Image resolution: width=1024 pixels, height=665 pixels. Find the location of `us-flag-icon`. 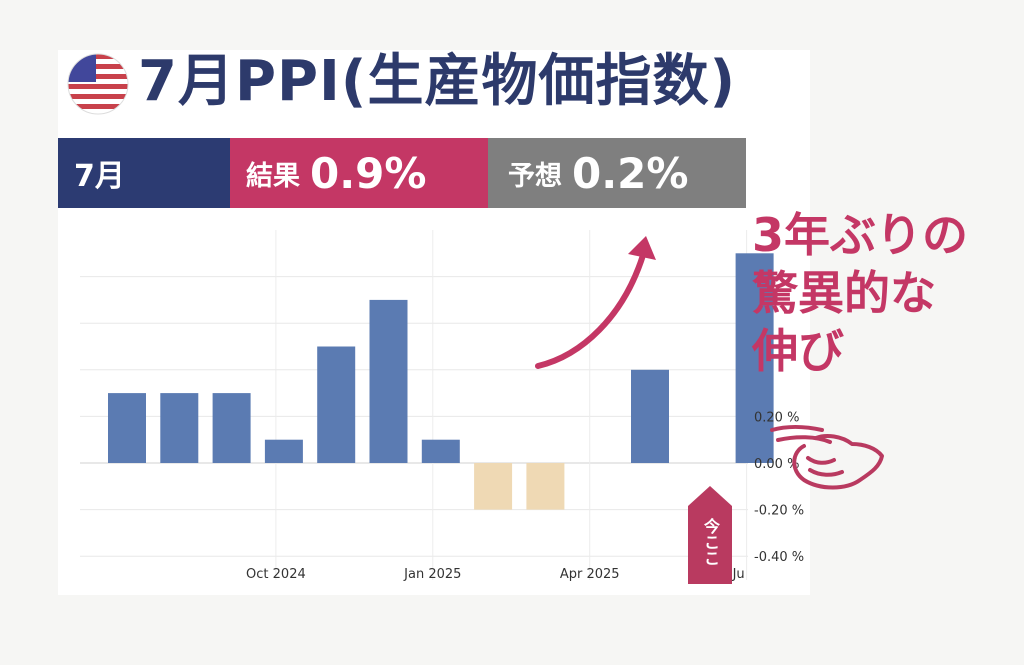

us-flag-icon is located at coordinates (98, 84).